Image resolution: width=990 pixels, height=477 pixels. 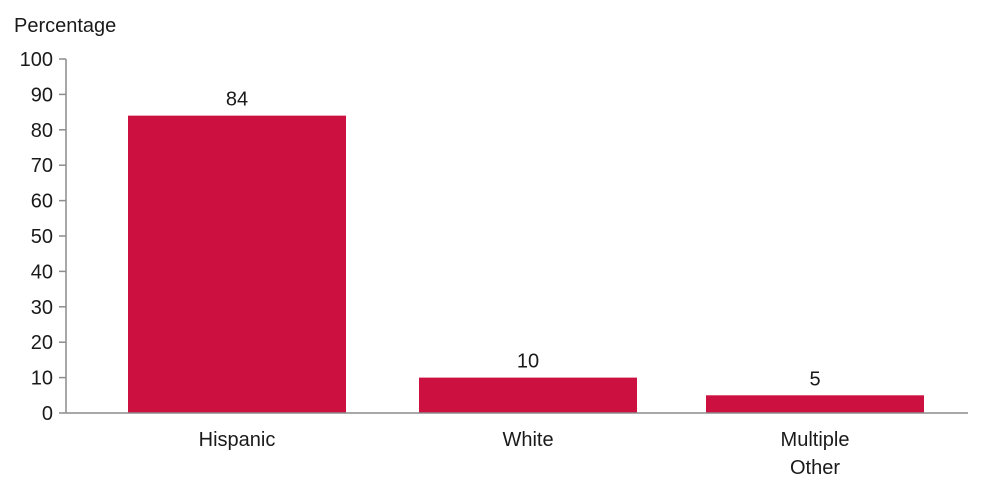 I want to click on y-ticks-group: 0 10 20 30 40 50 60 70 80 90 100, so click(x=43, y=237).